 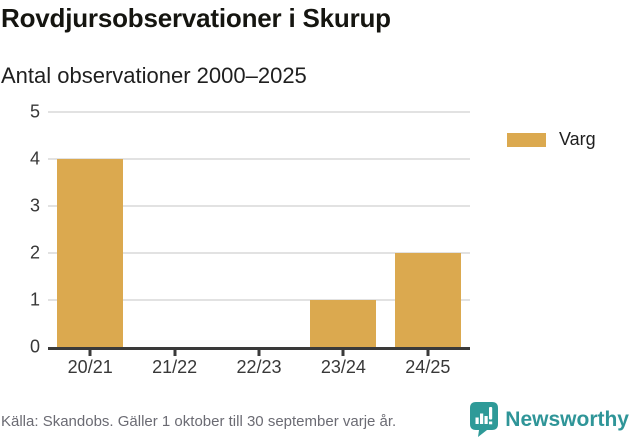 I want to click on y-tick-label: 5, so click(x=34, y=111).